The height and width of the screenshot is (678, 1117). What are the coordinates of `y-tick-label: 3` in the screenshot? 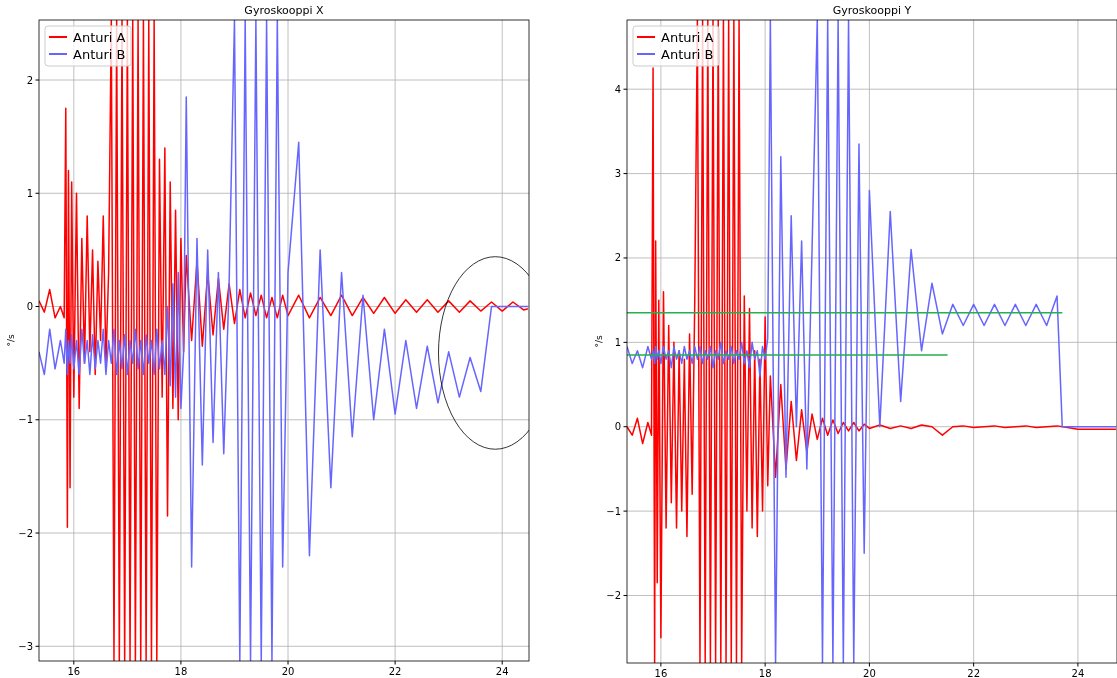 It's located at (617, 174).